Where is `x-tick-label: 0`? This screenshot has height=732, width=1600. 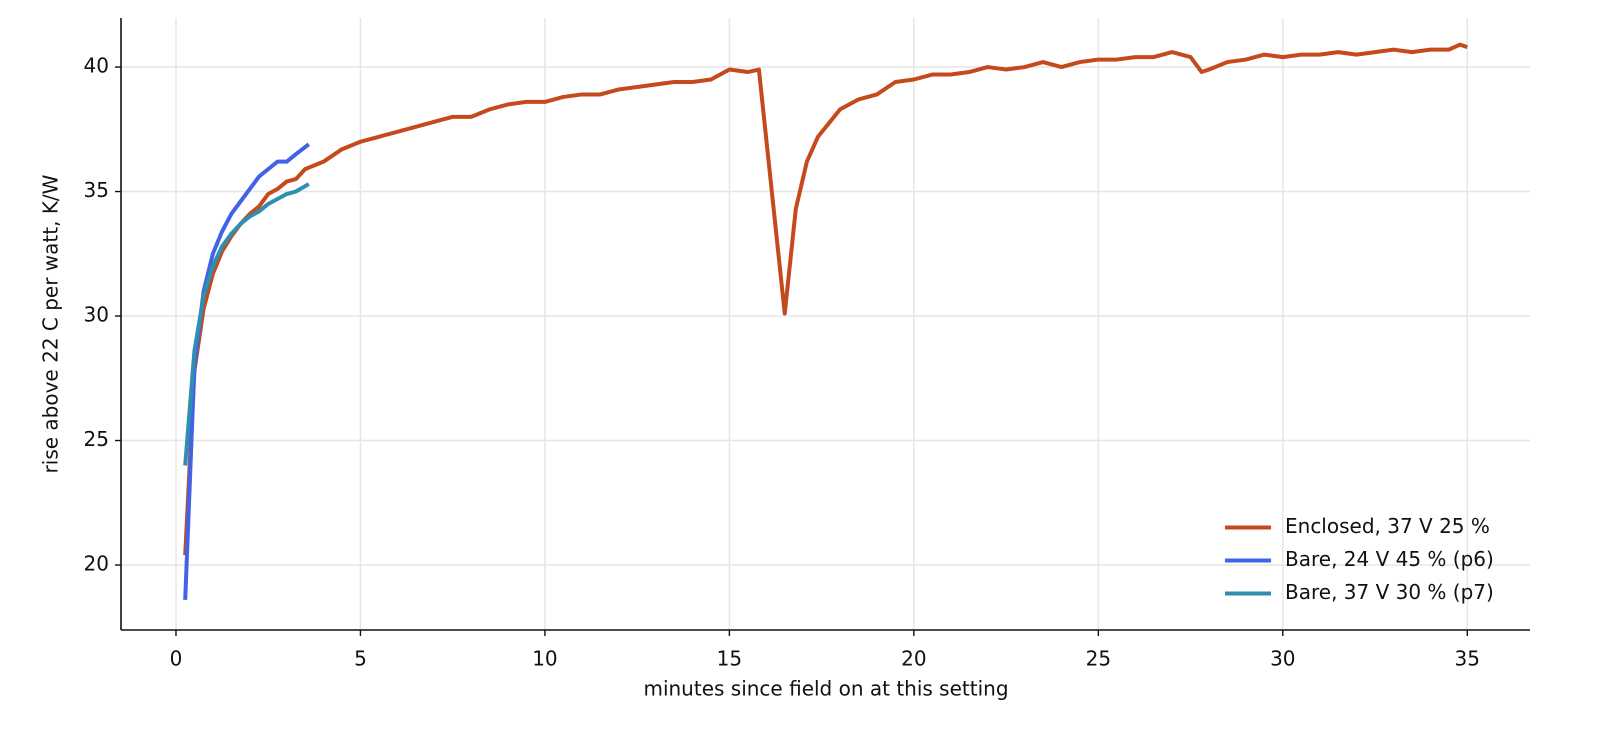 x-tick-label: 0 is located at coordinates (176, 659).